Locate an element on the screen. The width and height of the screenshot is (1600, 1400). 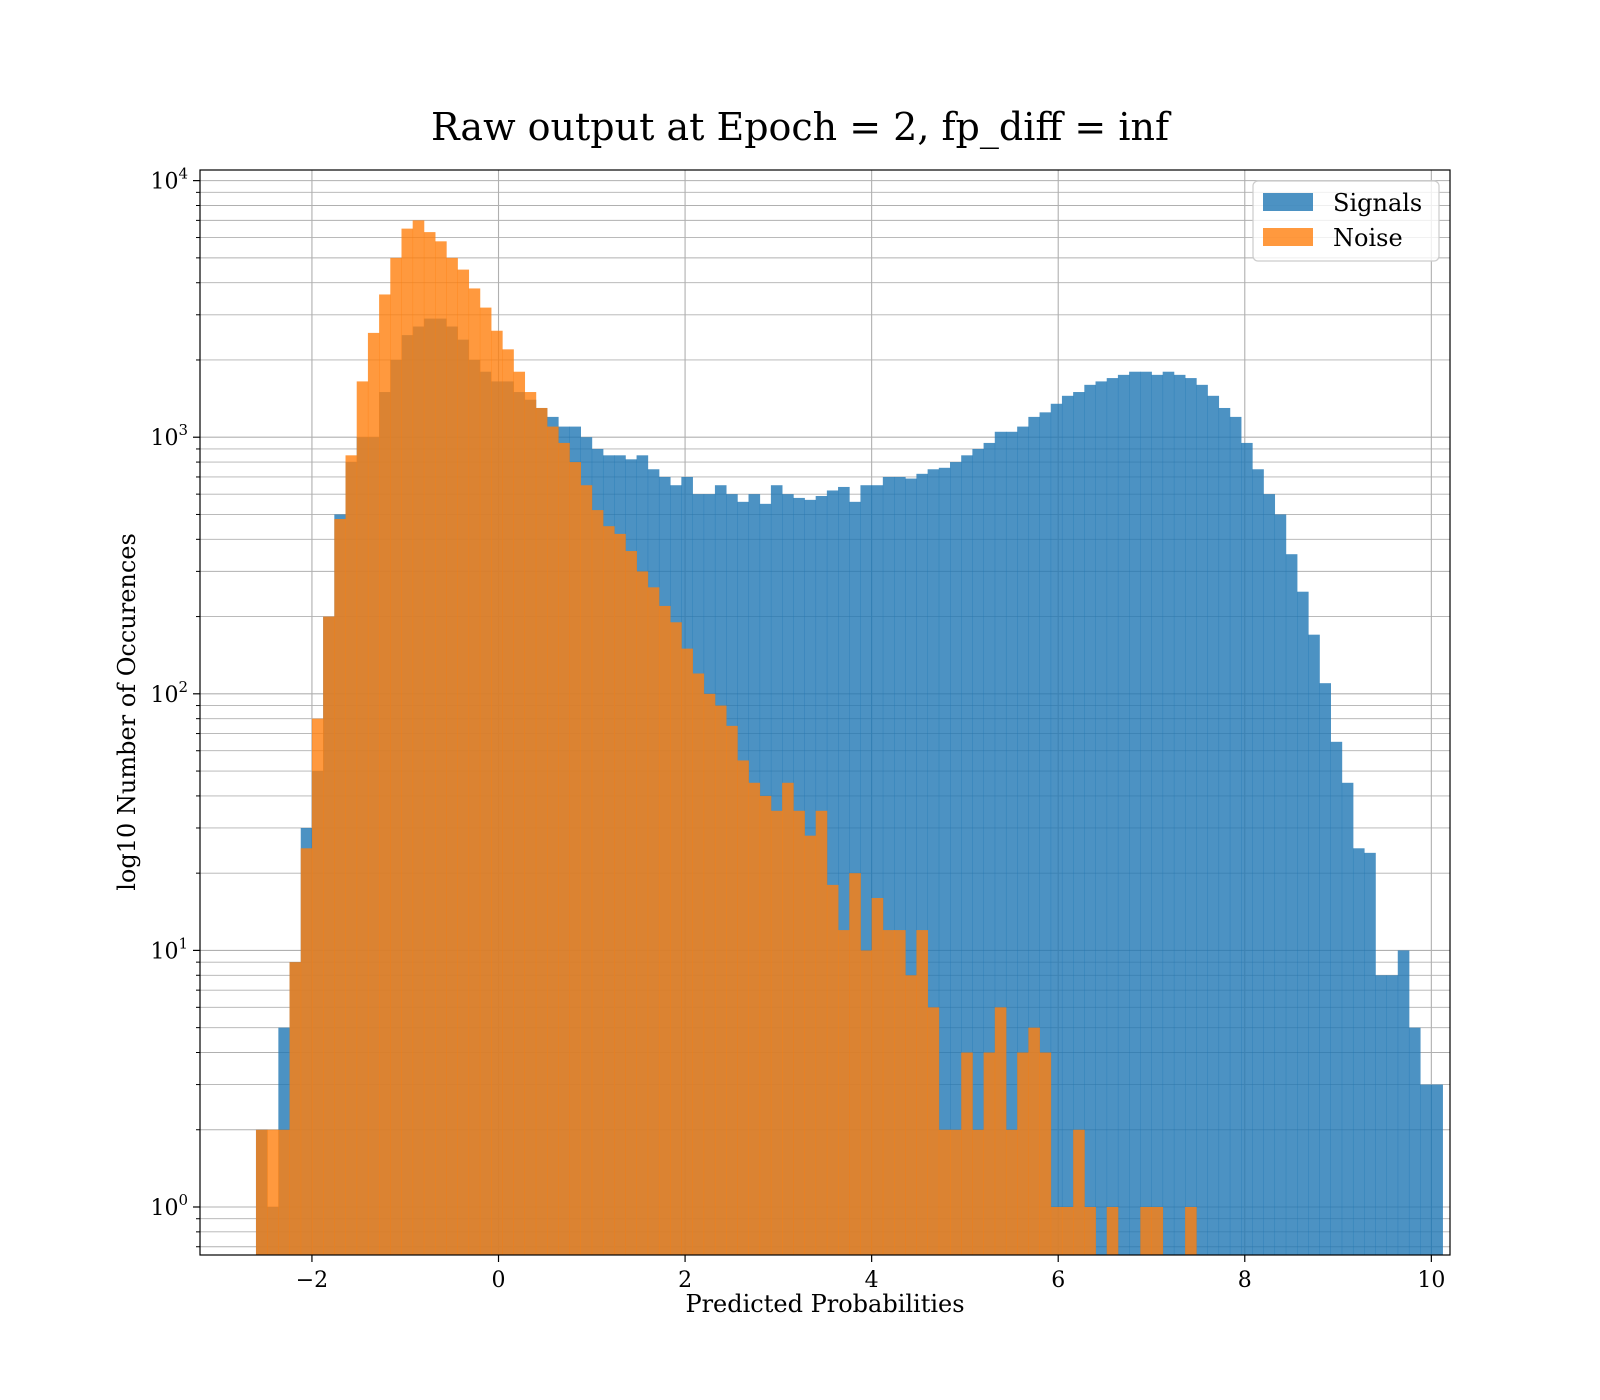
x-tick-label: 10 is located at coordinates (1431, 1280).